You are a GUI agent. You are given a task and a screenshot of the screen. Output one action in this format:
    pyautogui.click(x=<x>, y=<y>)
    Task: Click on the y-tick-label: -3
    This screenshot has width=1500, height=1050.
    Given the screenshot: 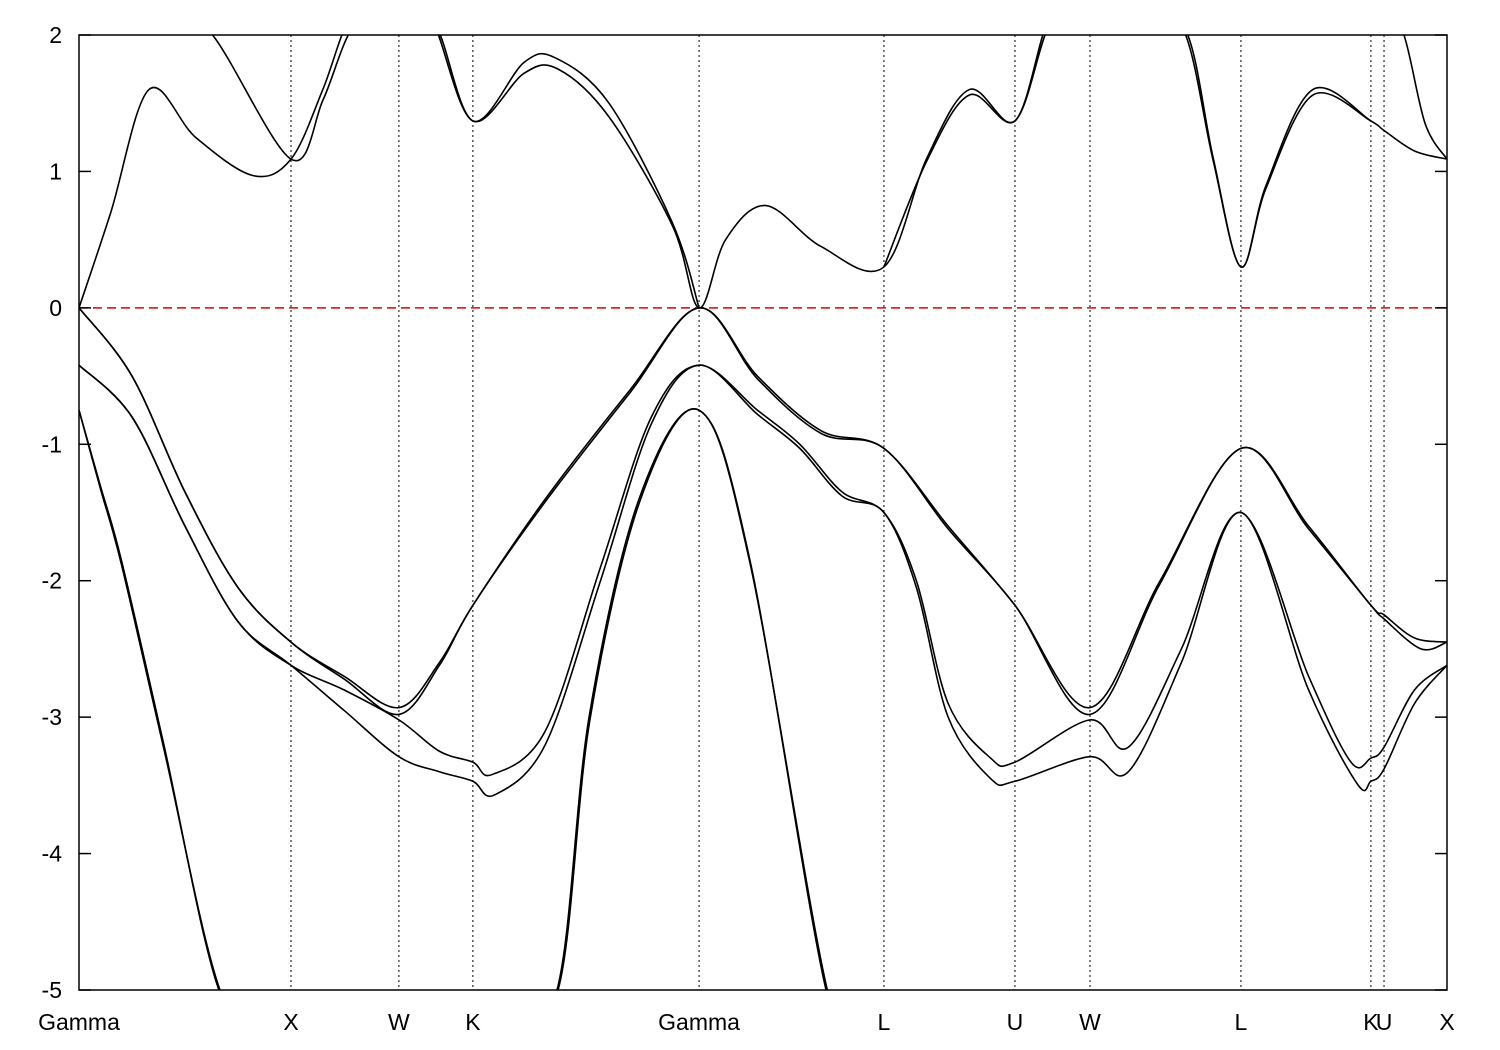 What is the action you would take?
    pyautogui.click(x=52, y=717)
    